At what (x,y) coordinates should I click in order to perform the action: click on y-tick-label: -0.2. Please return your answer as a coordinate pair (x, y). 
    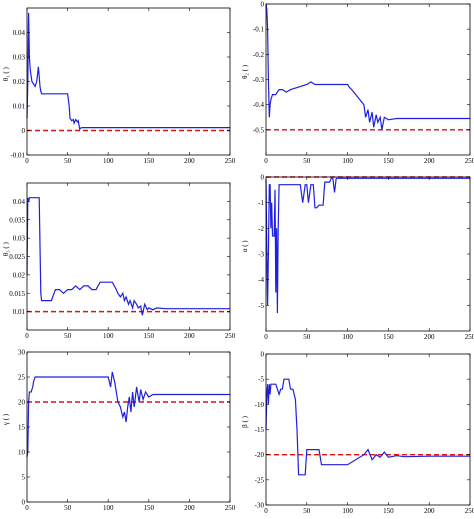
    Looking at the image, I should click on (259, 55).